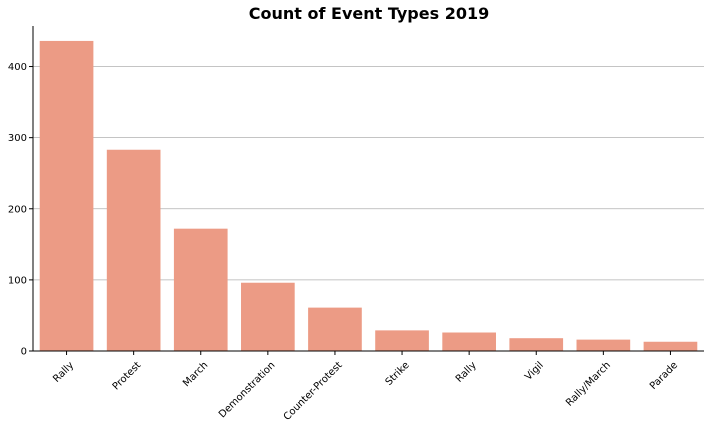 The image size is (710, 427). I want to click on x-tick-label: Rally/March, so click(588, 384).